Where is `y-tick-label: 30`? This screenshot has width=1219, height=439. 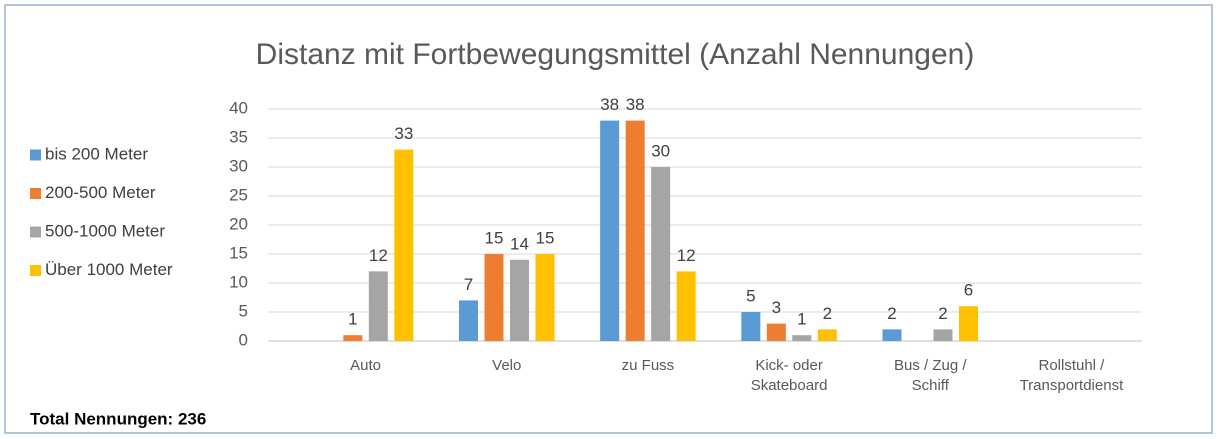 y-tick-label: 30 is located at coordinates (238, 165).